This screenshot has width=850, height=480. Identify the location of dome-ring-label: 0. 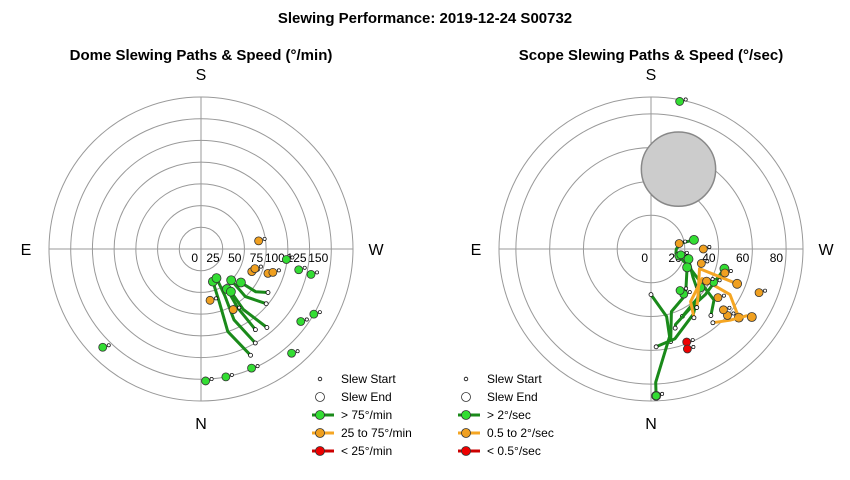
(194, 258).